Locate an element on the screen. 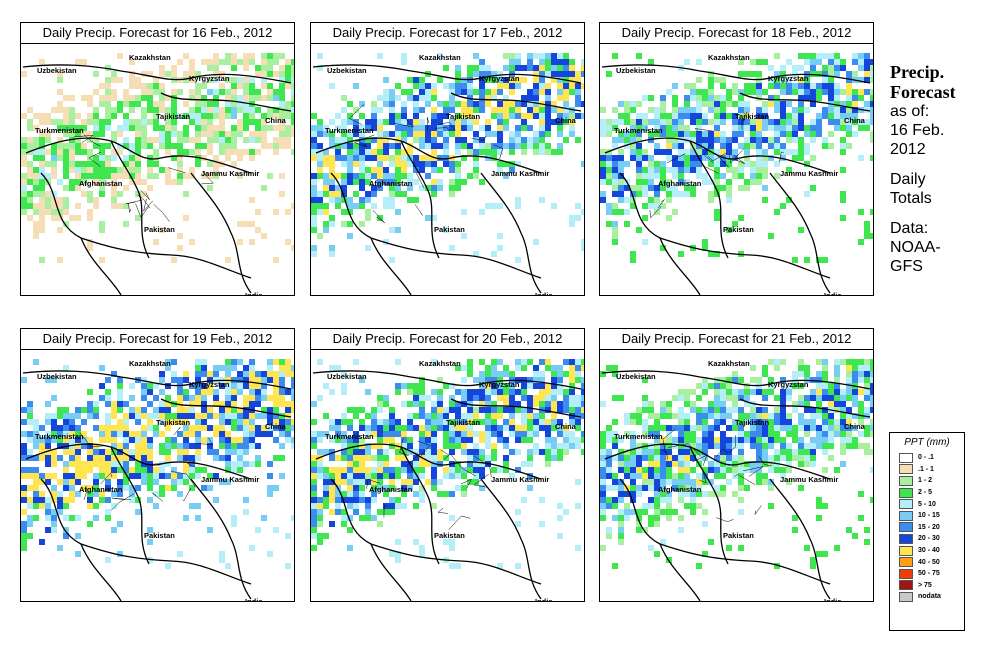  sidebar-totals-2: Totals is located at coordinates (911, 198).